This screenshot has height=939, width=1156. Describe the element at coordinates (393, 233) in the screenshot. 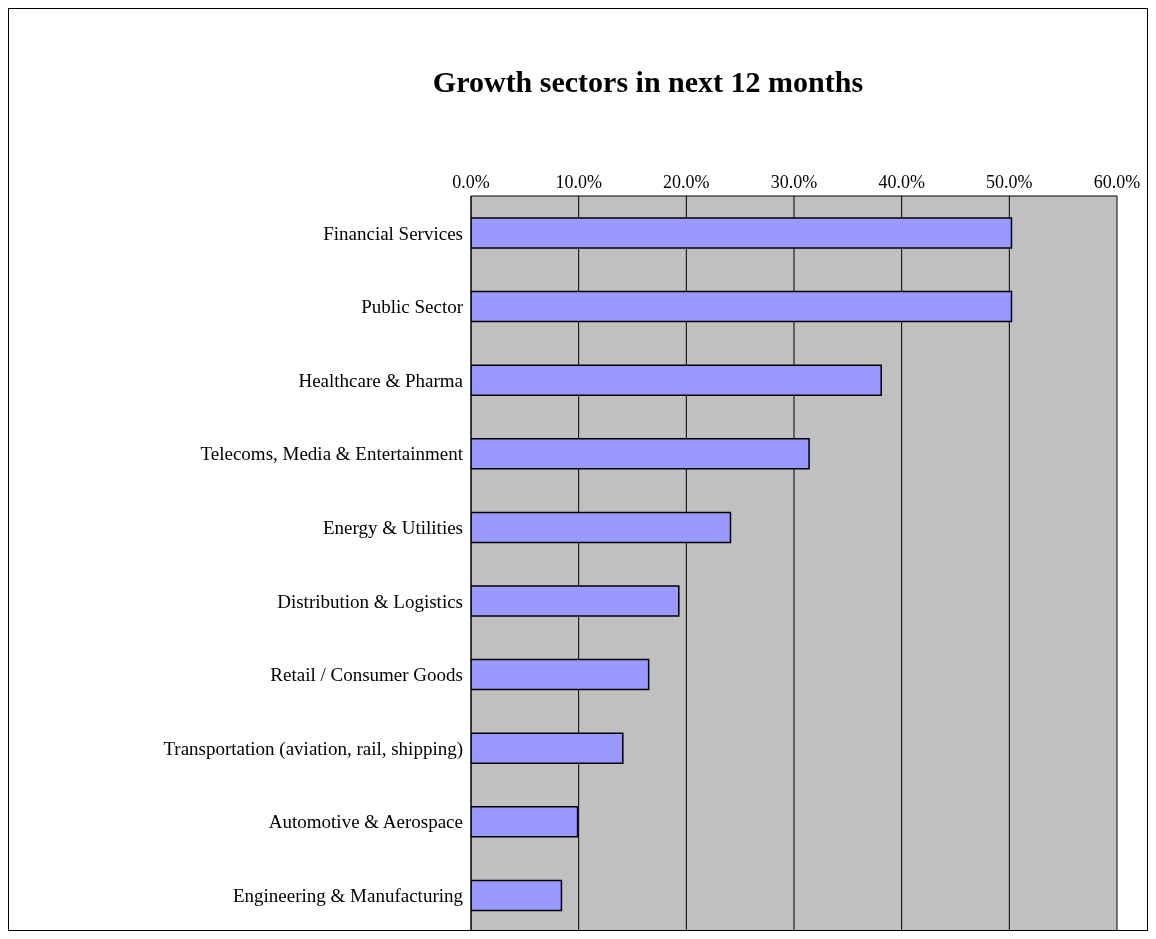

I see `y-tick-label: Financial Services` at that location.